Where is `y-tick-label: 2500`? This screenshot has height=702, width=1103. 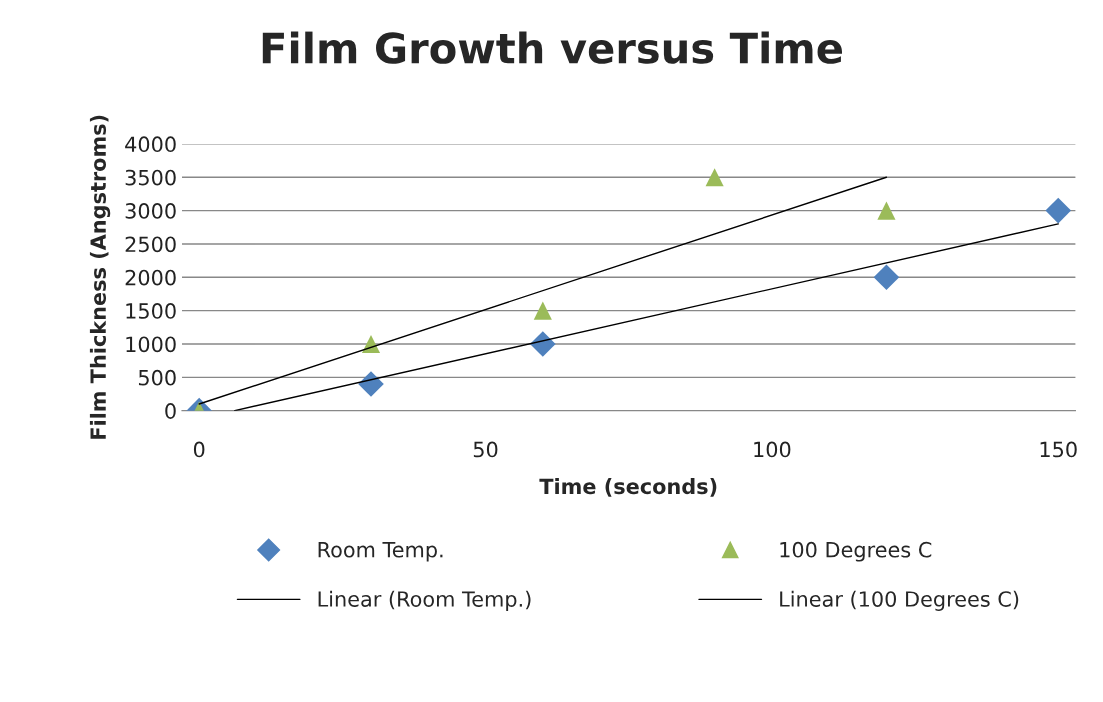 y-tick-label: 2500 is located at coordinates (150, 244).